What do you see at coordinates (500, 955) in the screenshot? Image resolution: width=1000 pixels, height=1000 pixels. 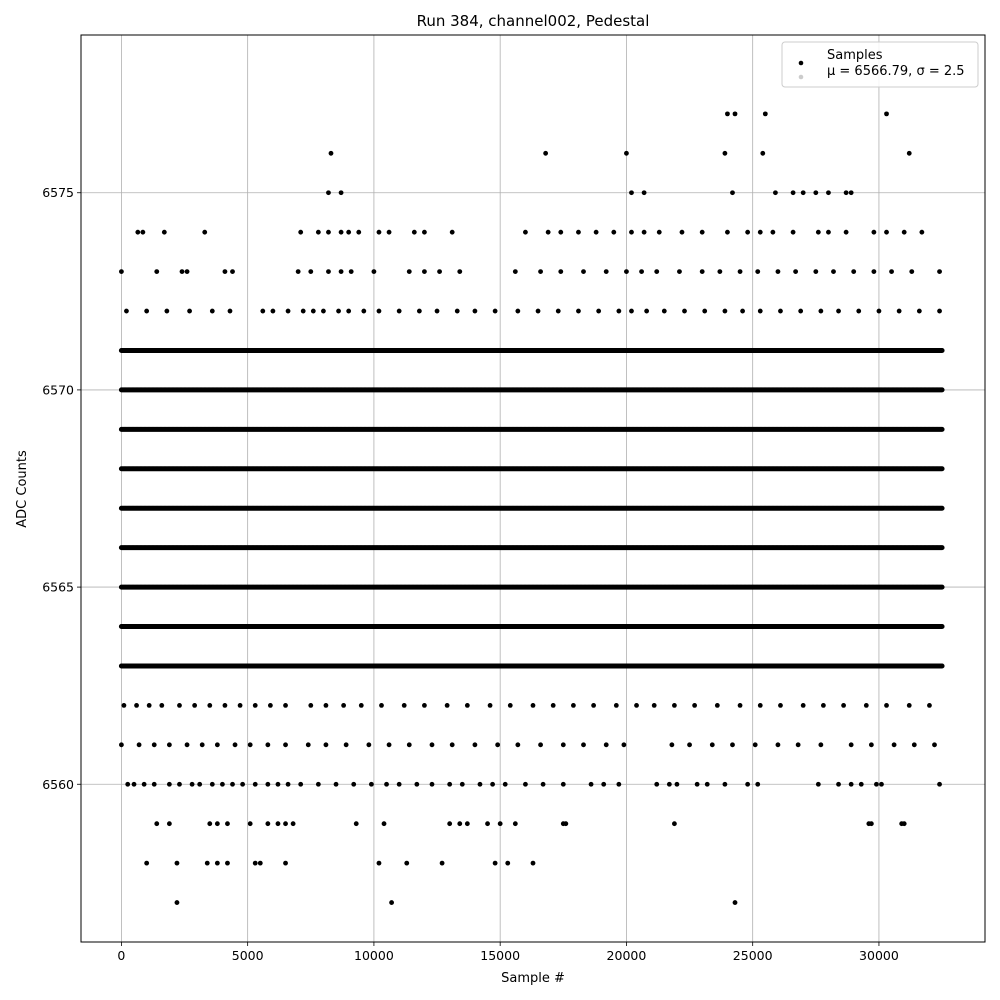 I see `x-tick-label: 15000` at bounding box center [500, 955].